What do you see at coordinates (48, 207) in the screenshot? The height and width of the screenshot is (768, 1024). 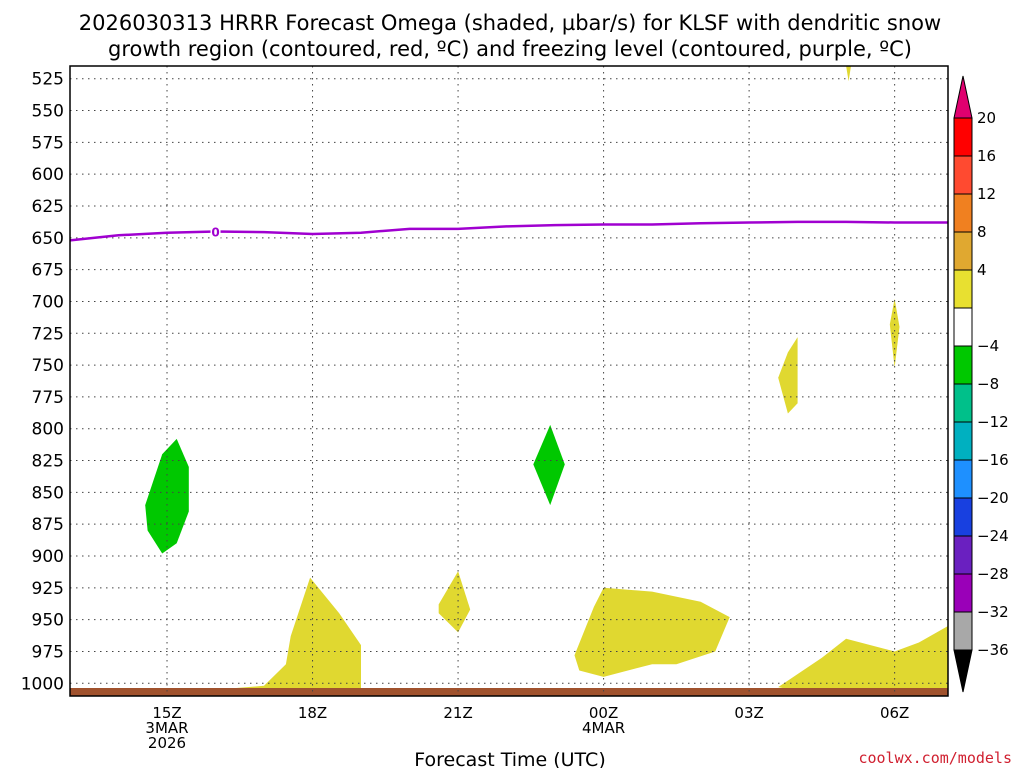 I see `y-tick-label: 625` at bounding box center [48, 207].